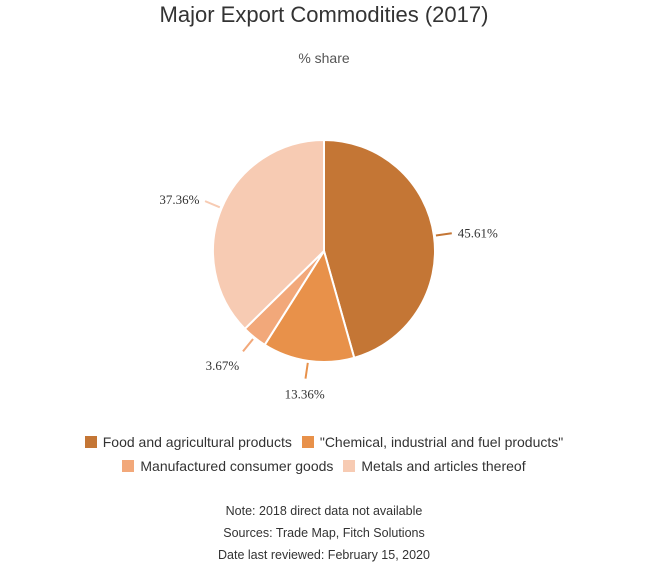 The height and width of the screenshot is (588, 648). Describe the element at coordinates (128, 466) in the screenshot. I see `legend-swatch-manufactured` at that location.